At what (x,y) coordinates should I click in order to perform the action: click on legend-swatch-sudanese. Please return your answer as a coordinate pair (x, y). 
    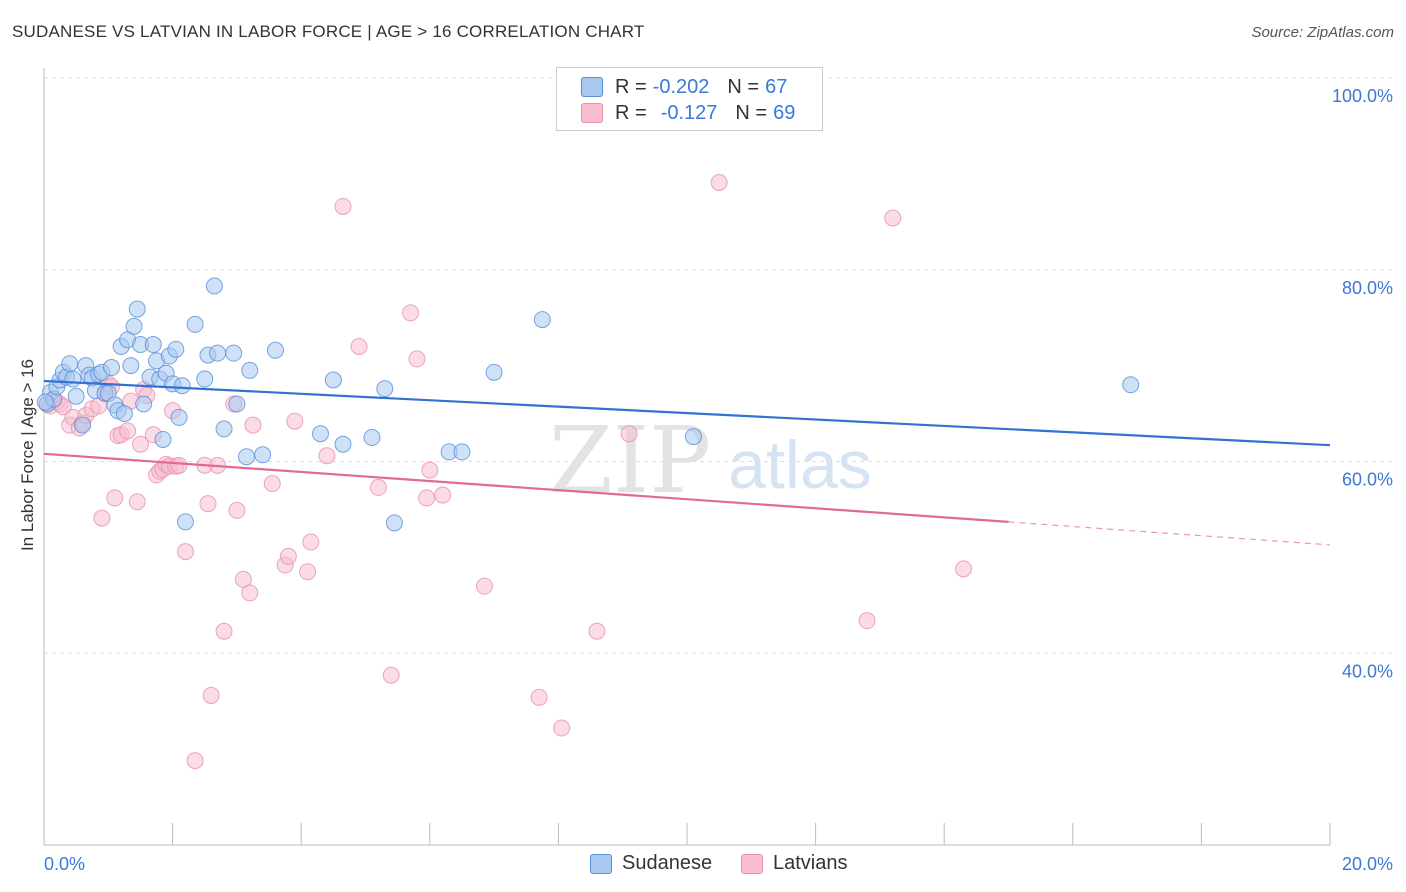
    Looking at the image, I should click on (592, 87).